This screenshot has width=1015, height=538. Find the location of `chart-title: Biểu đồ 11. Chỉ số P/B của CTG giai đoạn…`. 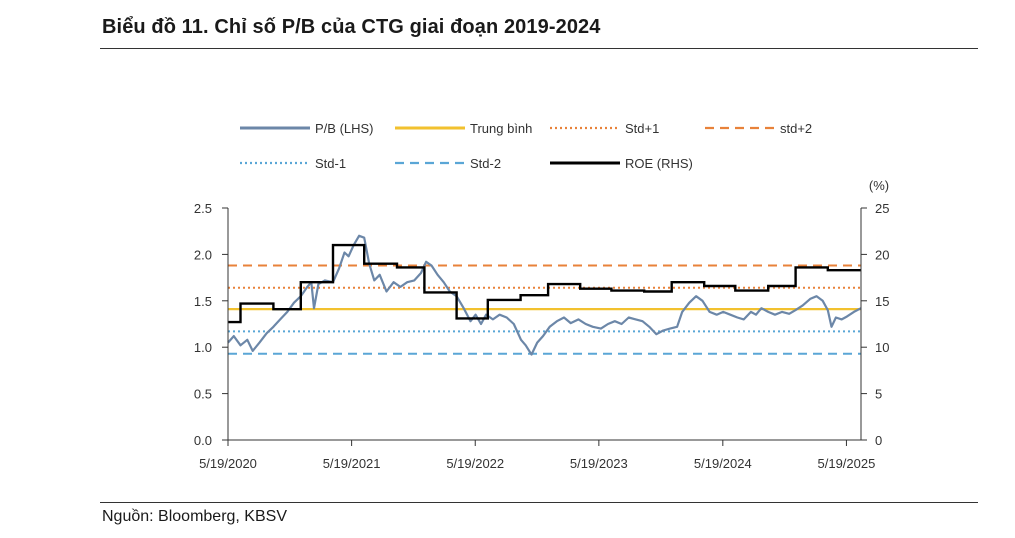

chart-title: Biểu đồ 11. Chỉ số P/B của CTG giai đoạn… is located at coordinates (351, 27).